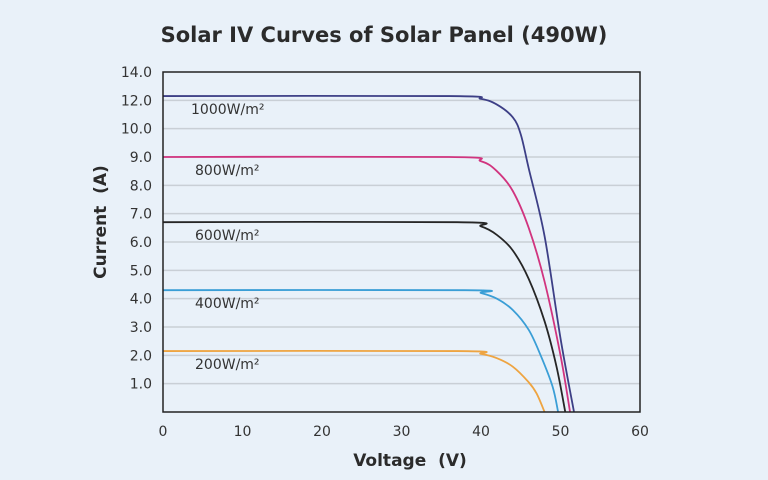 The width and height of the screenshot is (768, 480). Describe the element at coordinates (136, 130) in the screenshot. I see `y-tick-label: 10.0` at that location.